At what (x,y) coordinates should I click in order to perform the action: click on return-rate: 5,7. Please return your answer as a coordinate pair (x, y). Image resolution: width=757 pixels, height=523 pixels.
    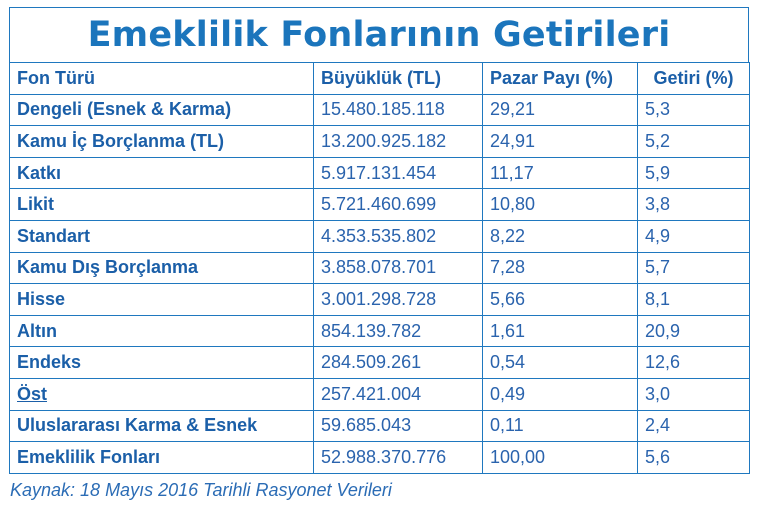
    Looking at the image, I should click on (693, 268).